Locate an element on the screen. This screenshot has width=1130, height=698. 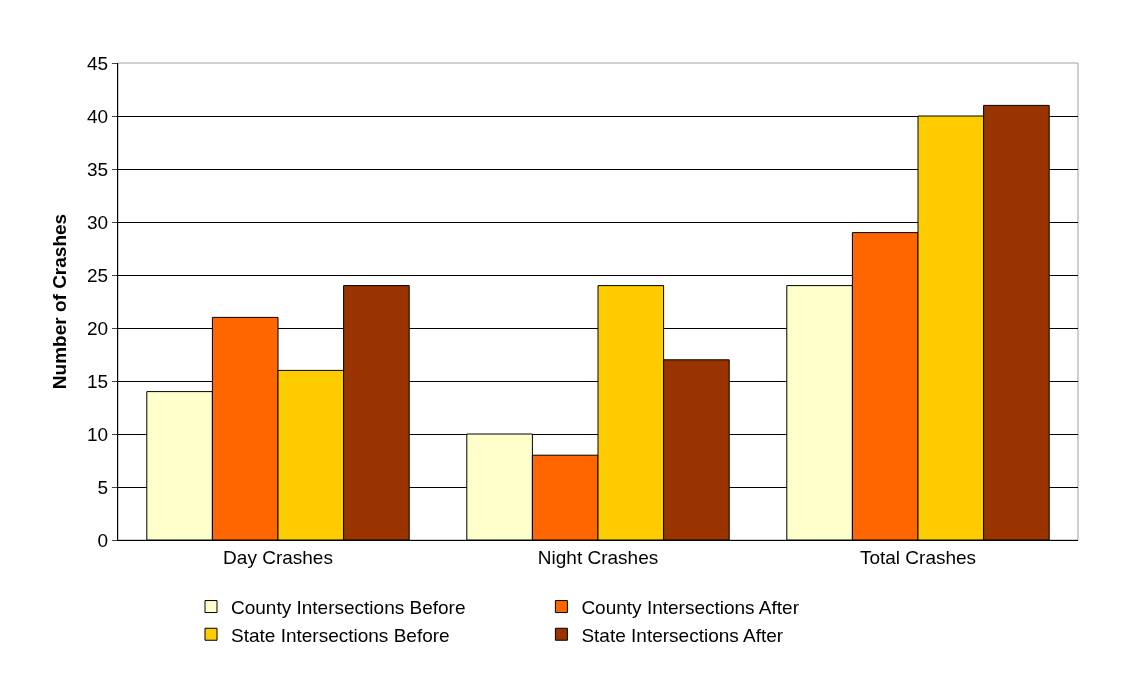
y-tick-label: 15 is located at coordinates (98, 381).